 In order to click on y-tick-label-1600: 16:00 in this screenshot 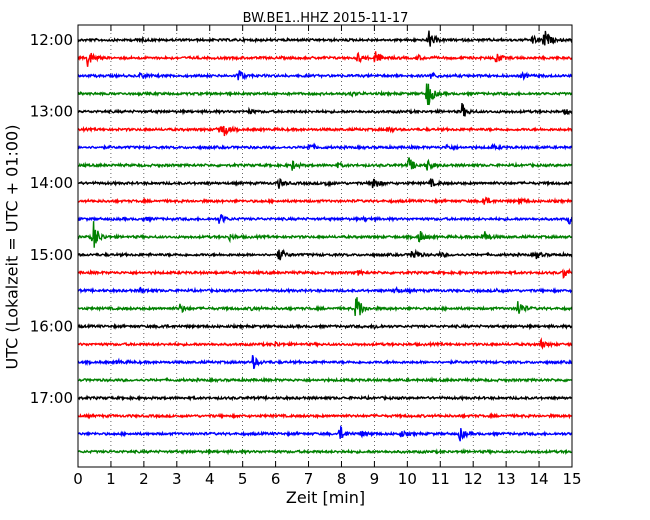, I will do `click(51, 326)`.